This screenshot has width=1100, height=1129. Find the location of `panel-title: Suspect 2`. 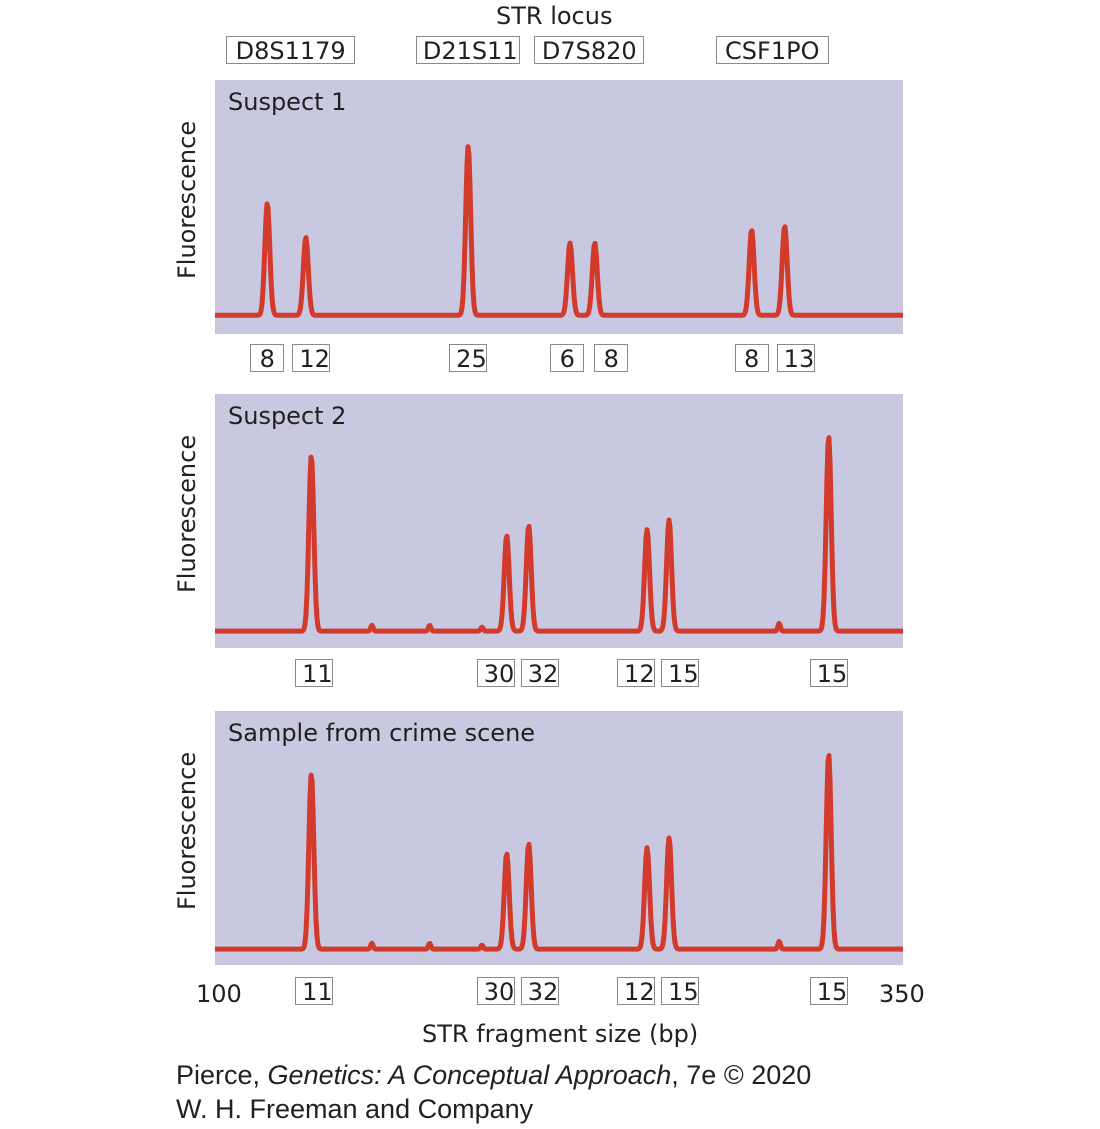

panel-title: Suspect 2 is located at coordinates (287, 416).